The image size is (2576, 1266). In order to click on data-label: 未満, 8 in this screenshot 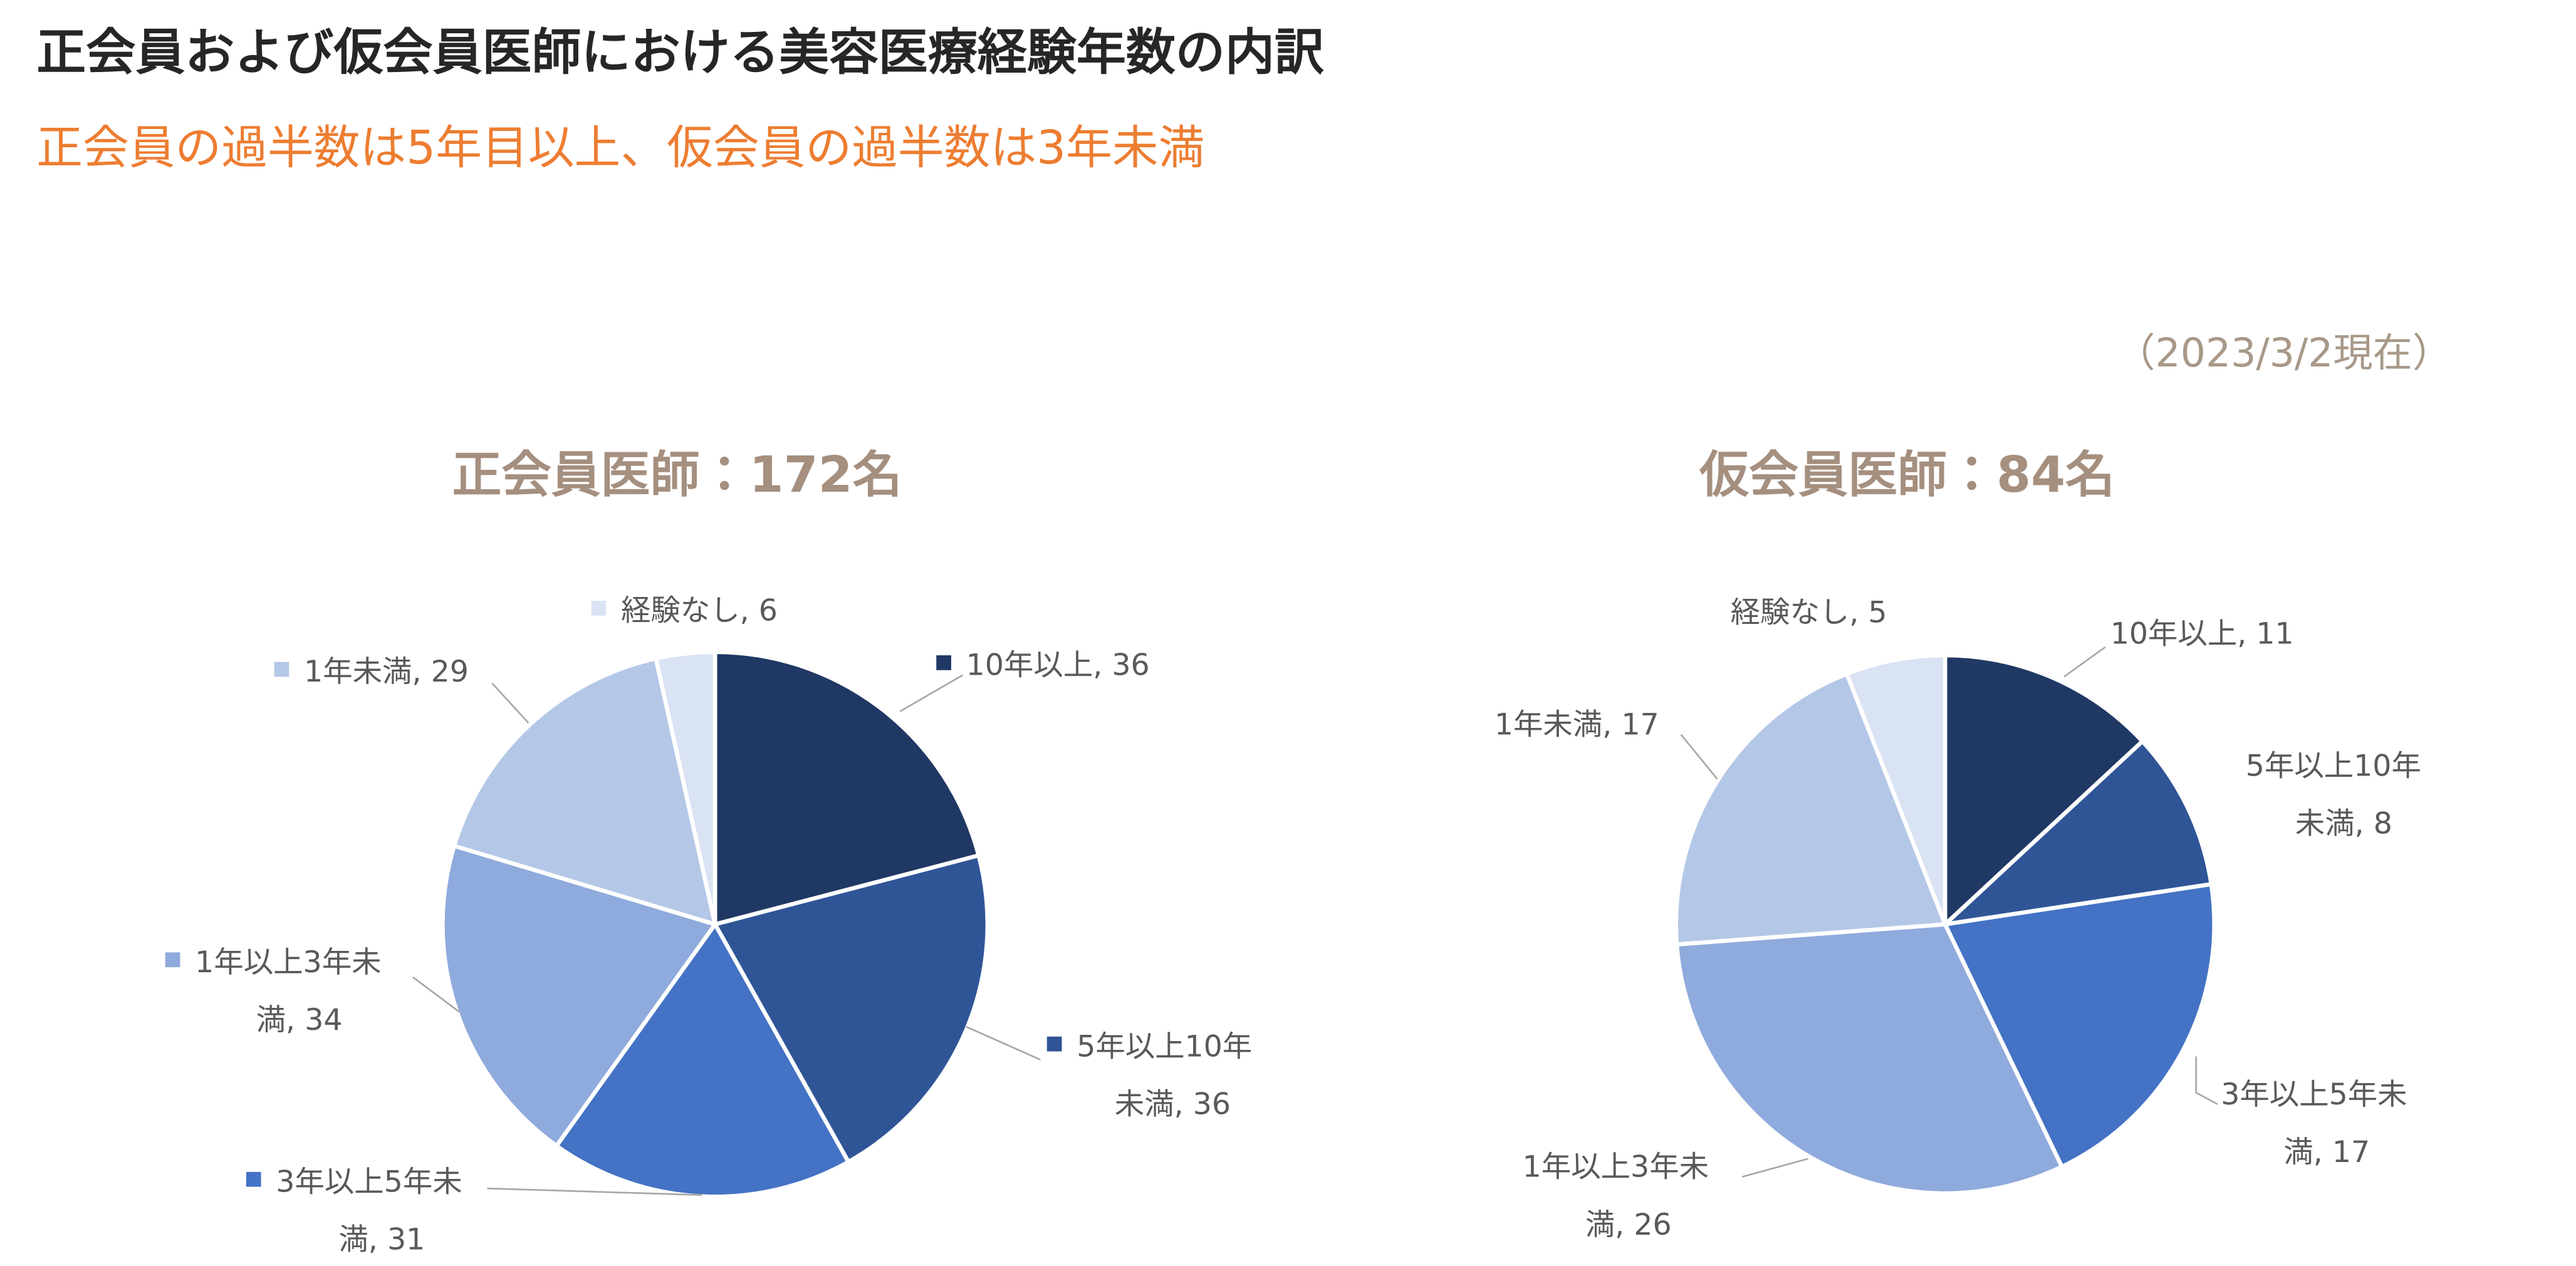, I will do `click(2343, 824)`.